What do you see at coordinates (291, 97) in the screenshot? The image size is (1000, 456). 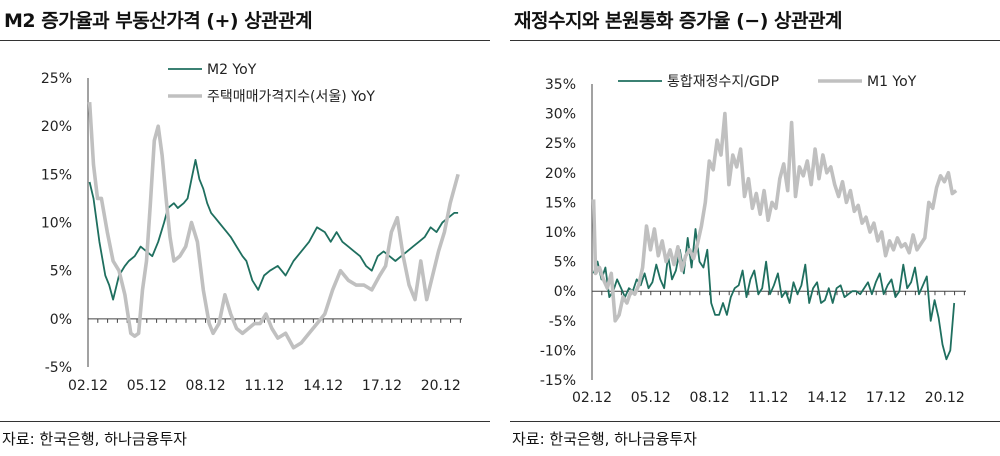 I see `legend-label-1: 주택매매가격지수(서울) YoY` at bounding box center [291, 97].